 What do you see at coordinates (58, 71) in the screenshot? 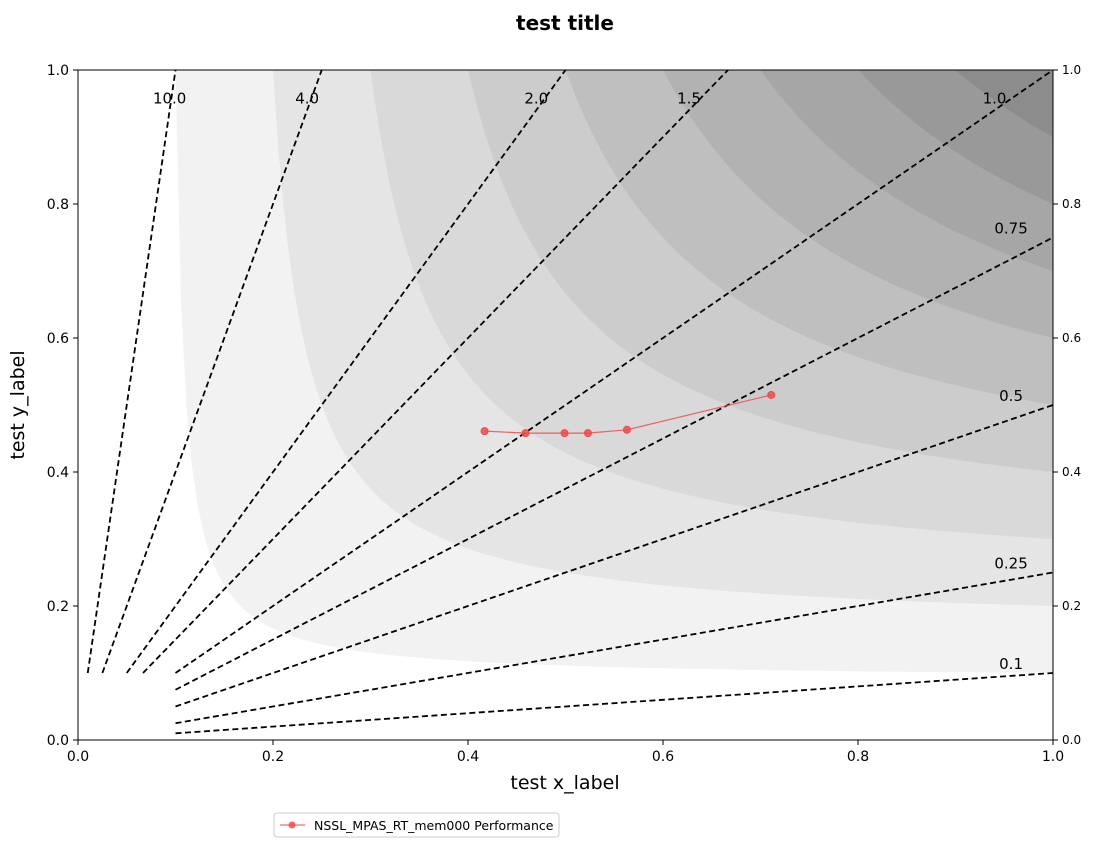
I see `y-tick-label: 1.0` at bounding box center [58, 71].